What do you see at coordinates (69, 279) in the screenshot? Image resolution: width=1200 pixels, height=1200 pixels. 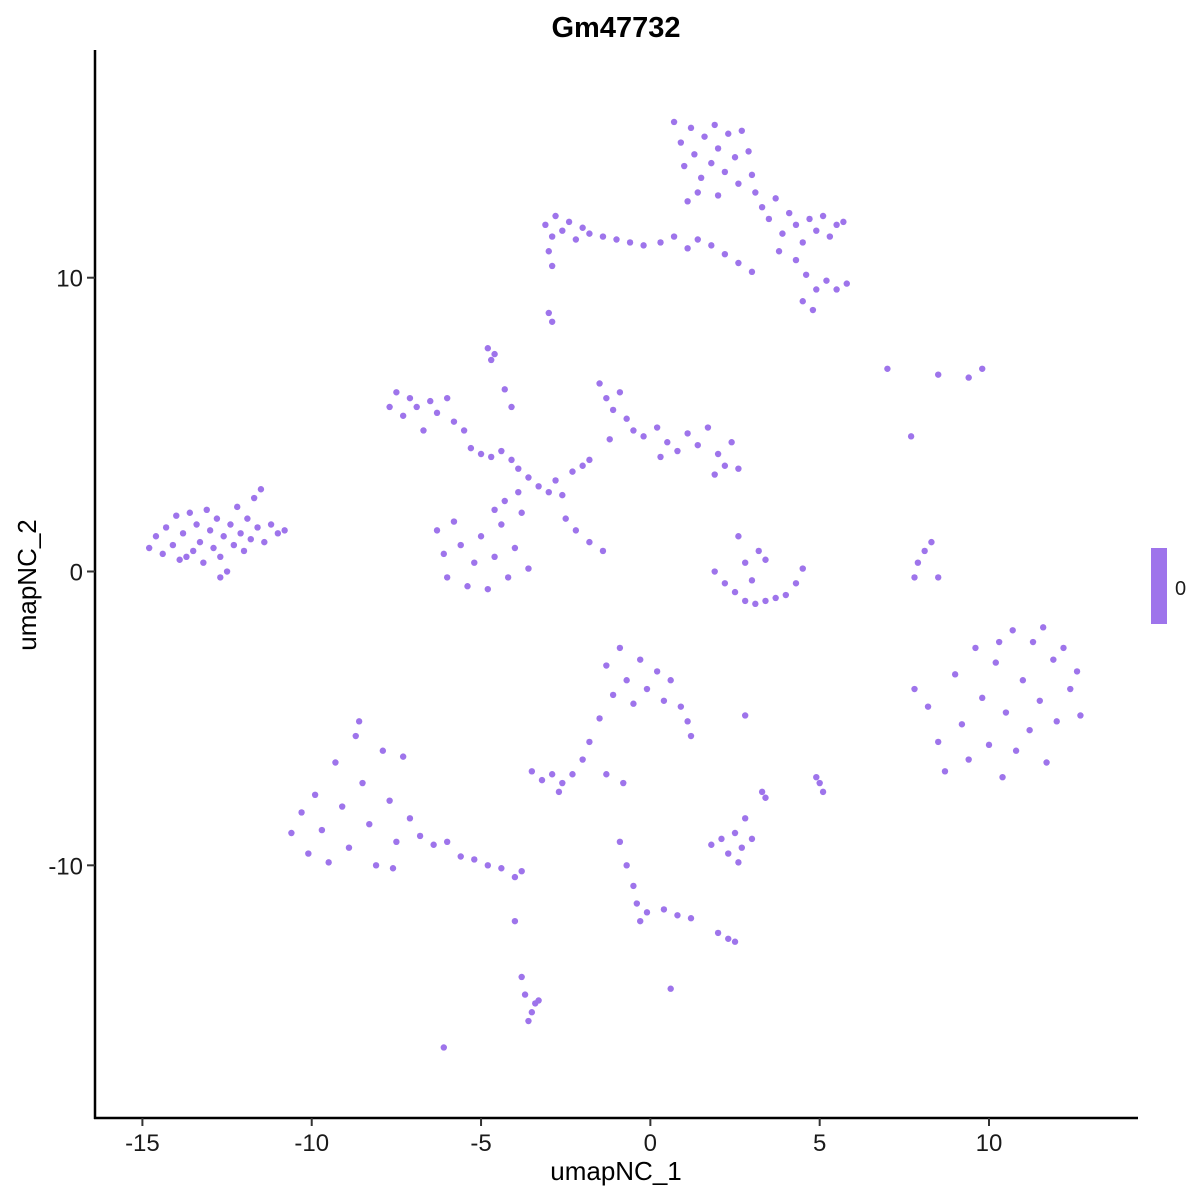 I see `y-tick-label: 10` at bounding box center [69, 279].